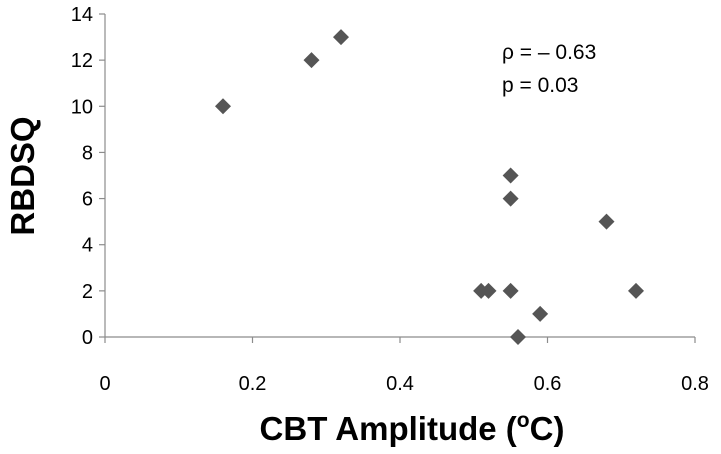  Describe the element at coordinates (549, 52) in the screenshot. I see `annotation-rho: ρ = – 0.63` at that location.